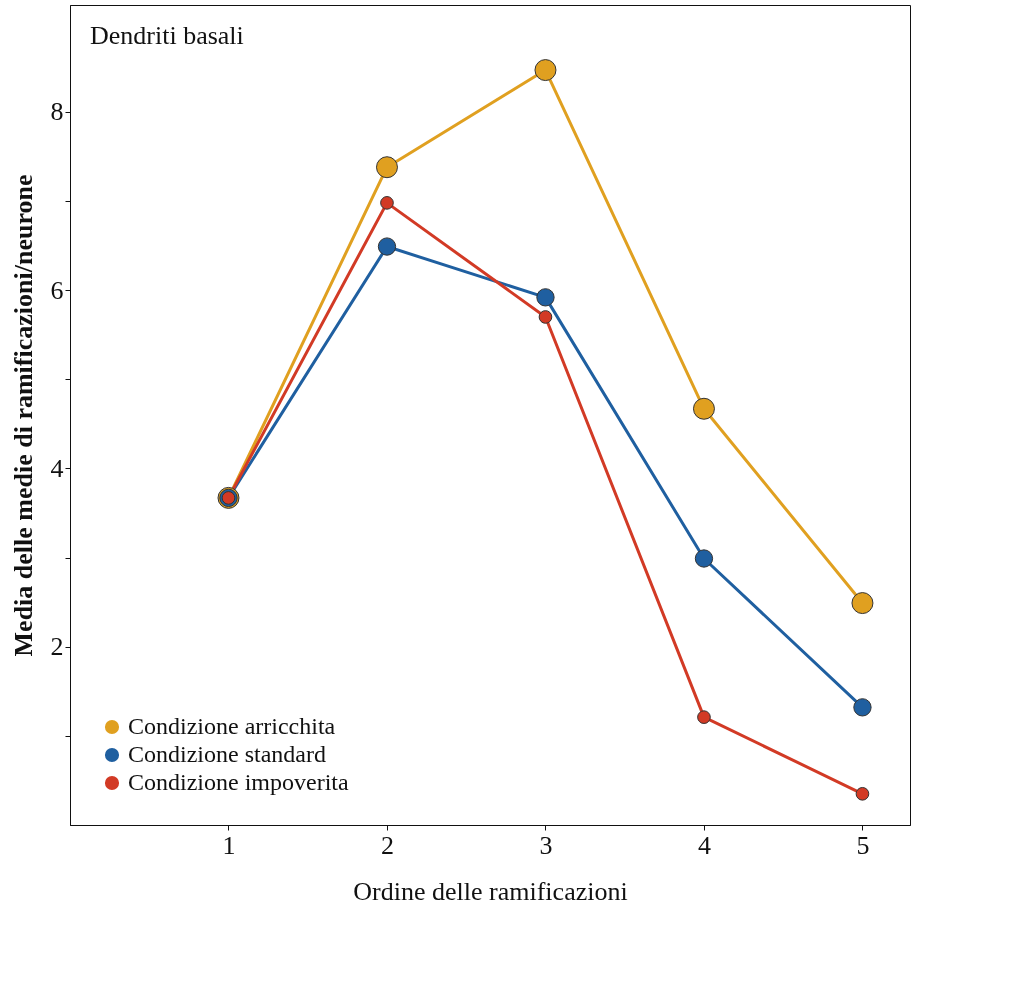 Image resolution: width=1030 pixels, height=984 pixels. What do you see at coordinates (387, 845) in the screenshot?
I see `x-tick-label: 2` at bounding box center [387, 845].